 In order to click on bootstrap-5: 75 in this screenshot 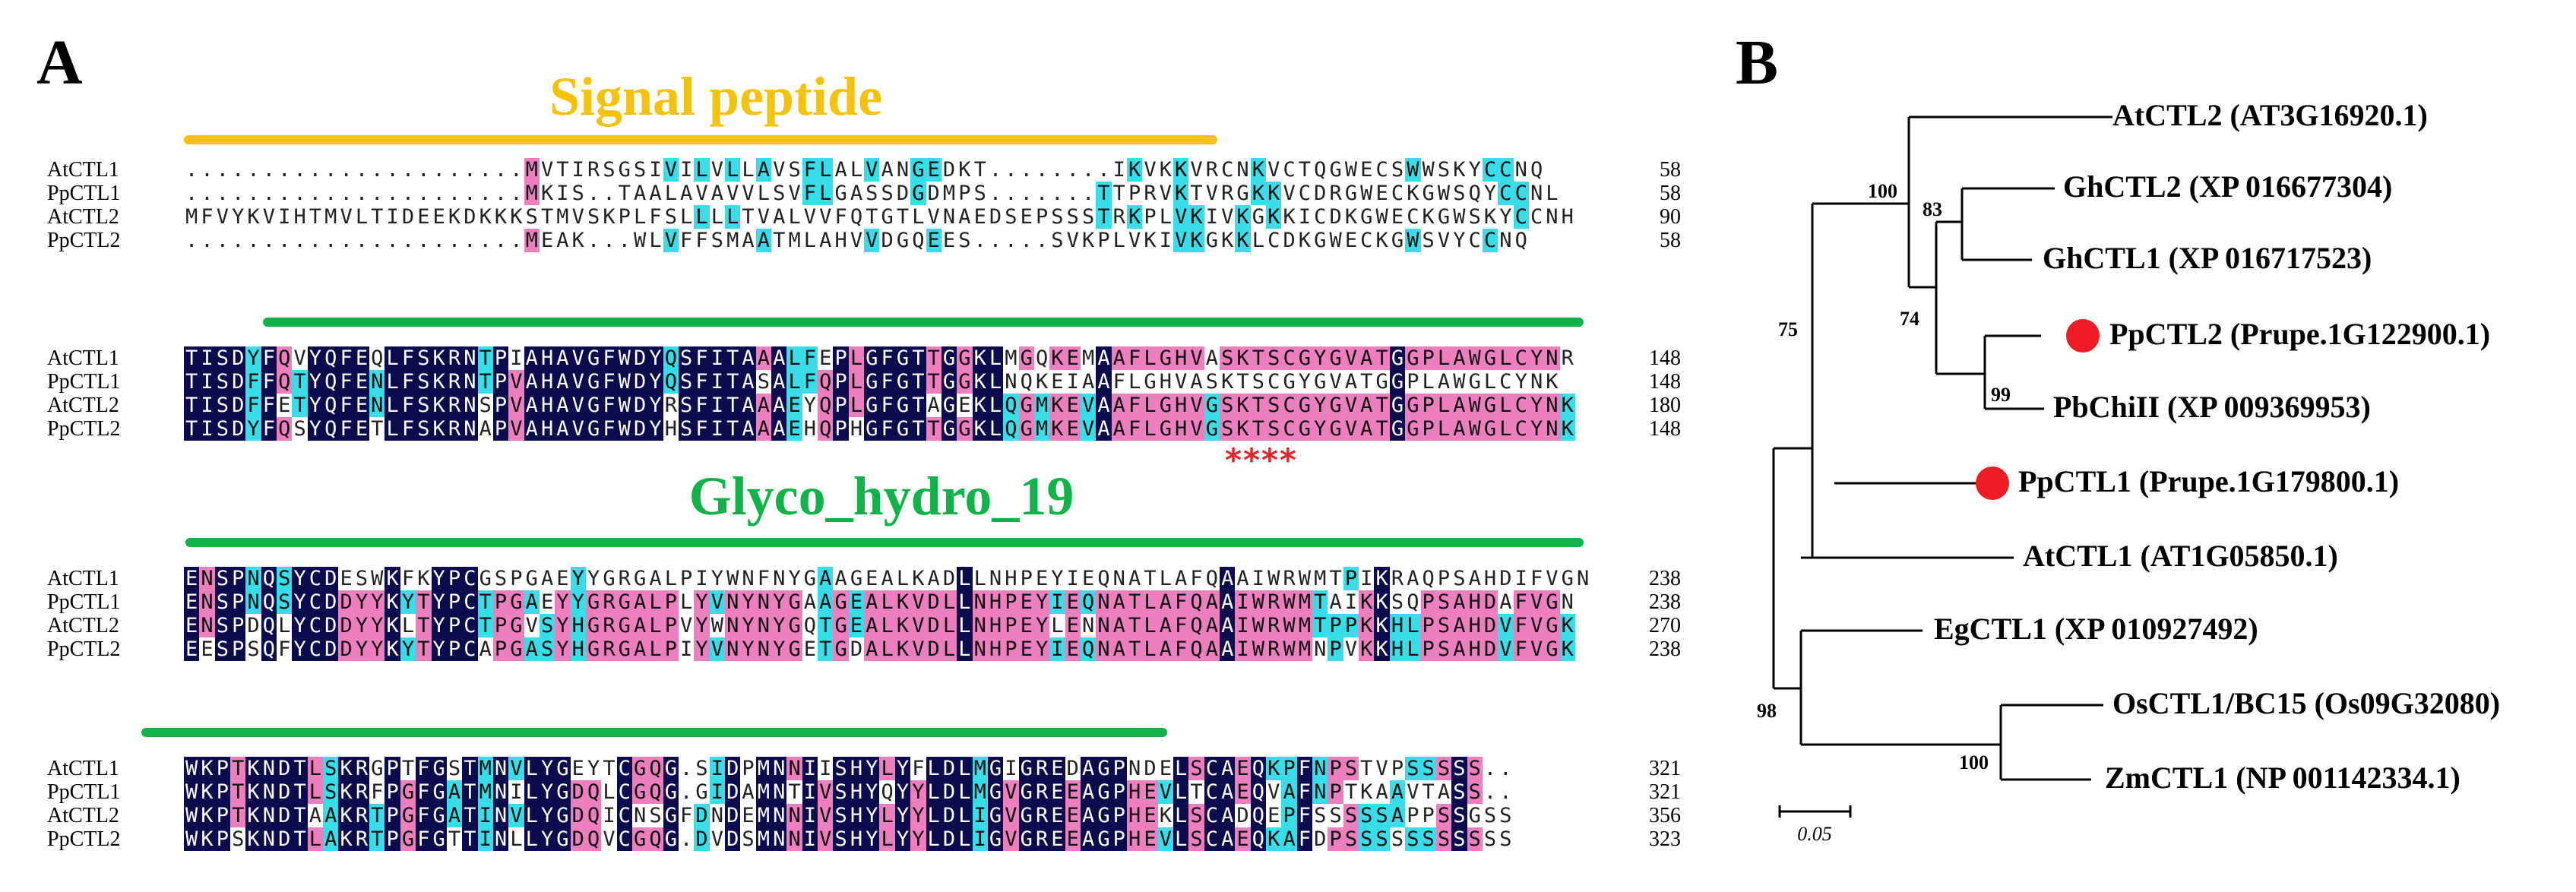, I will do `click(1788, 329)`.